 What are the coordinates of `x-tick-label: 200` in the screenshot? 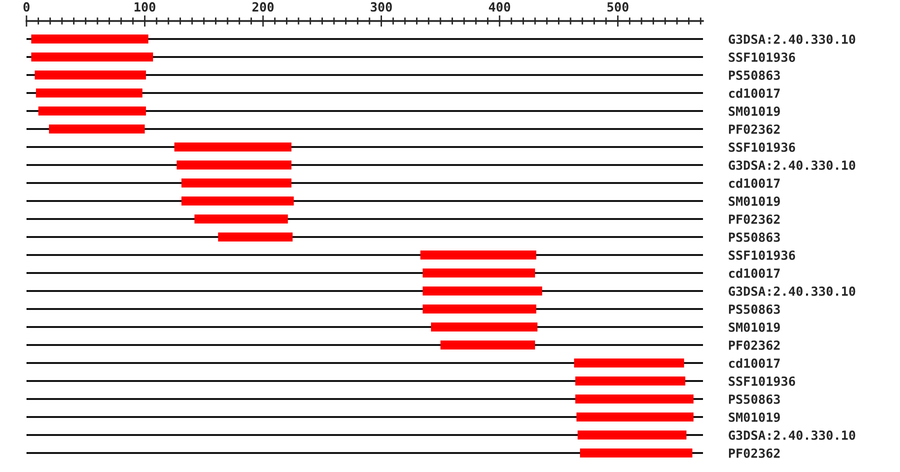 It's located at (263, 7).